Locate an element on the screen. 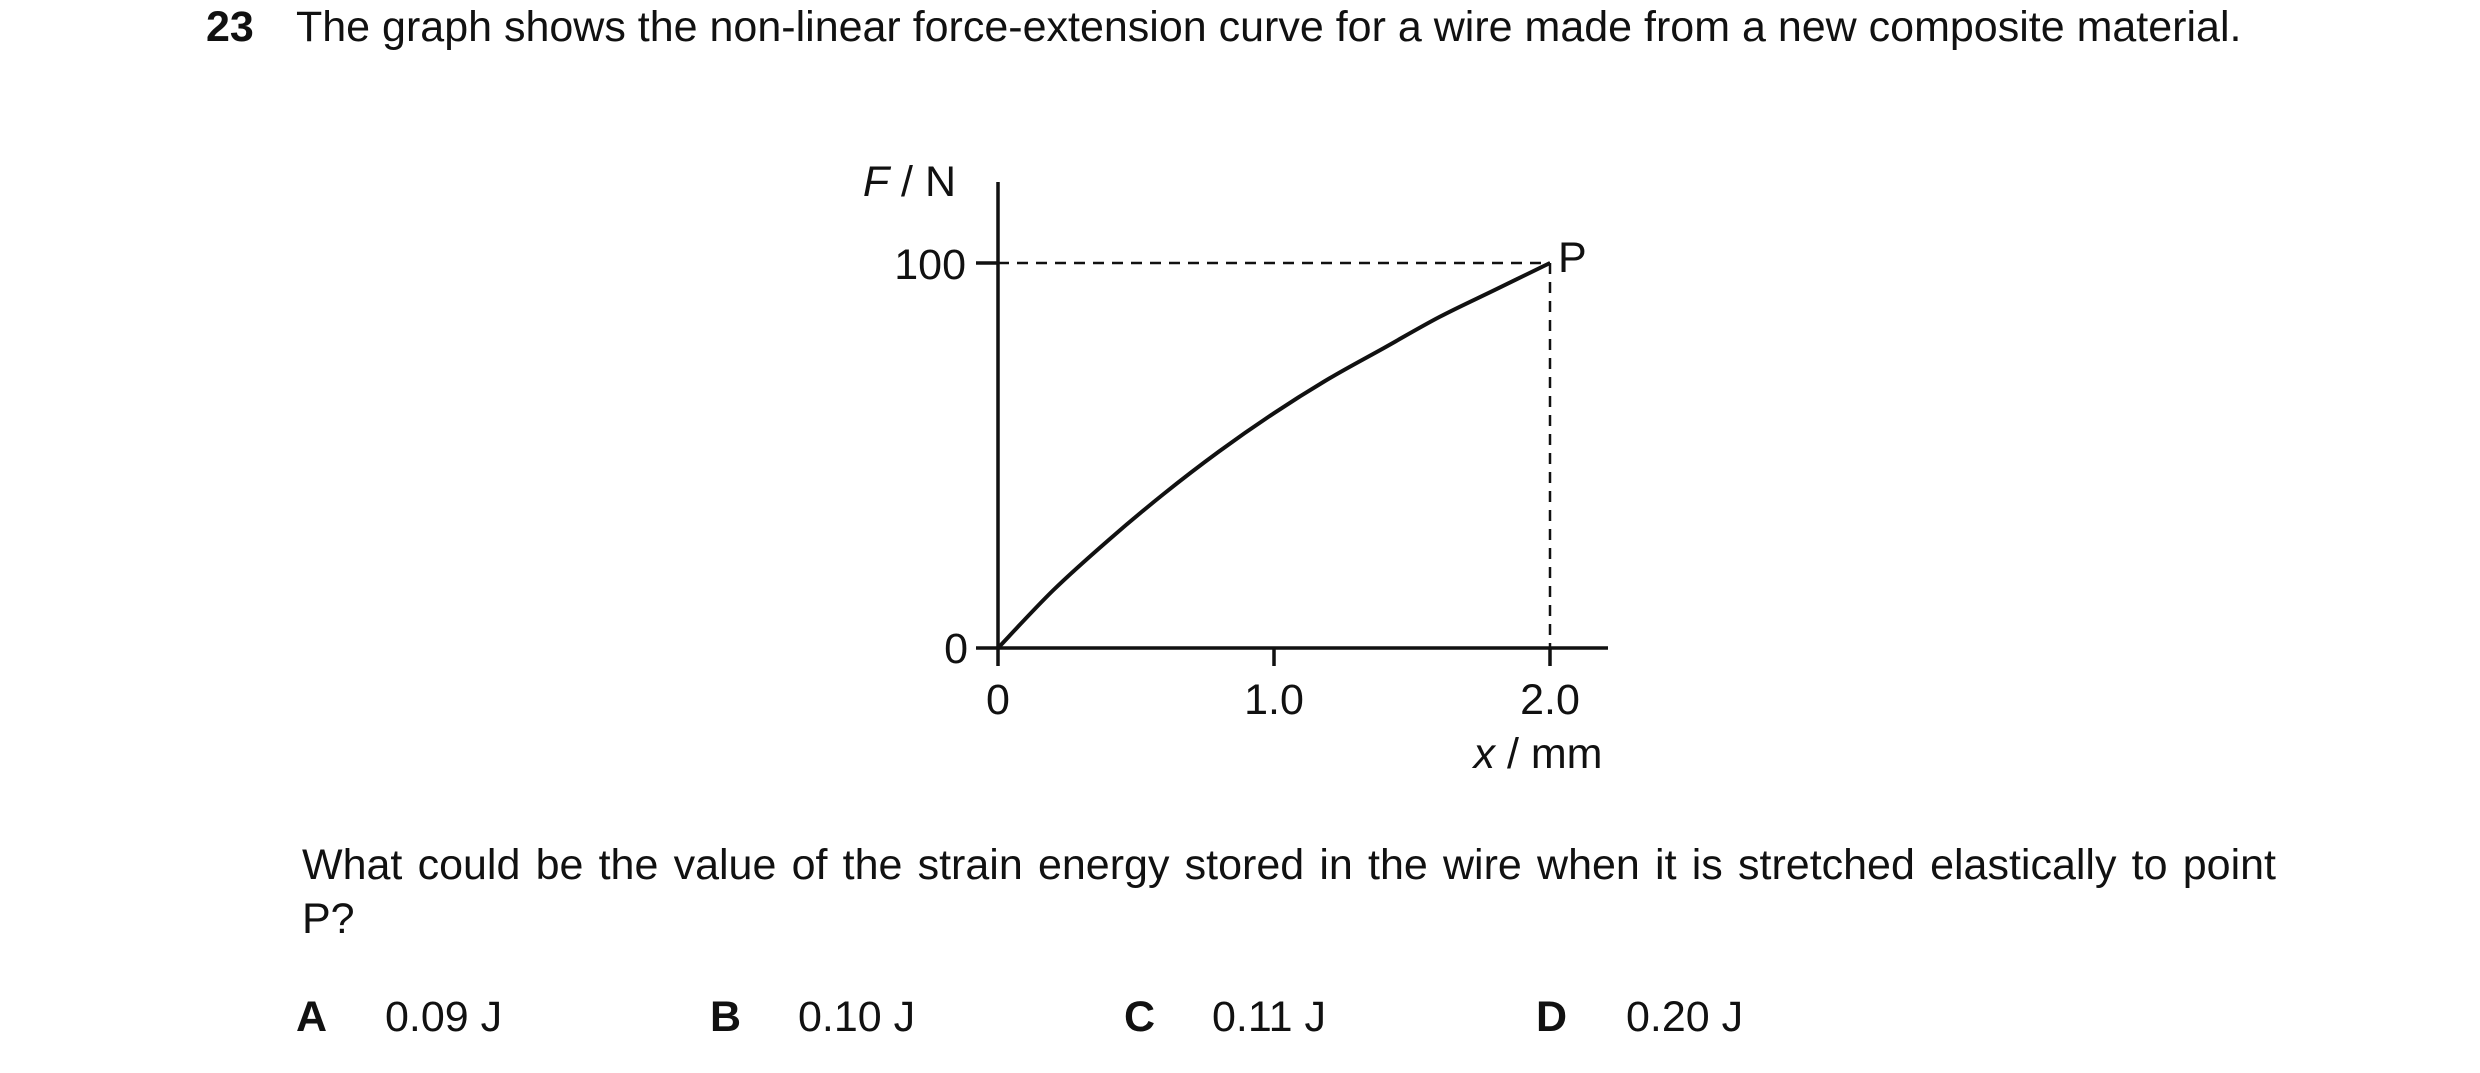 The height and width of the screenshot is (1073, 2480). y-axis-slash: / is located at coordinates (907, 182).